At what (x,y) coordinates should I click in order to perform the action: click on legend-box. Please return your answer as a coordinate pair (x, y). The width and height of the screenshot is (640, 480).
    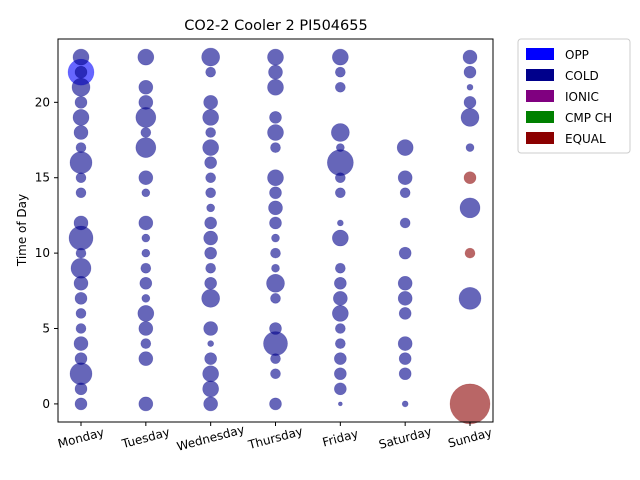
    Looking at the image, I should click on (574, 96).